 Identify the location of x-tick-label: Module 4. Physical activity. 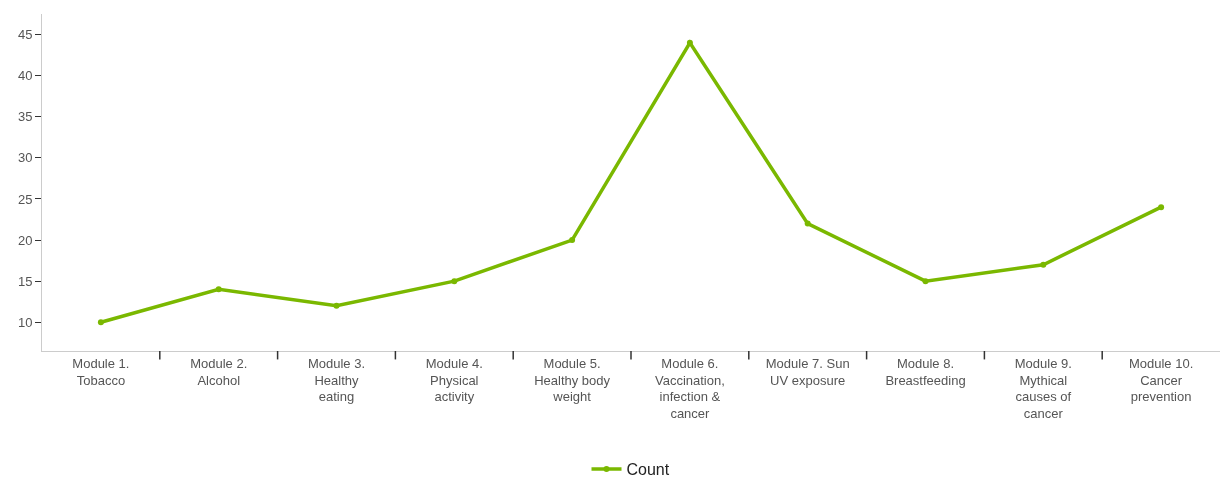
(454, 380).